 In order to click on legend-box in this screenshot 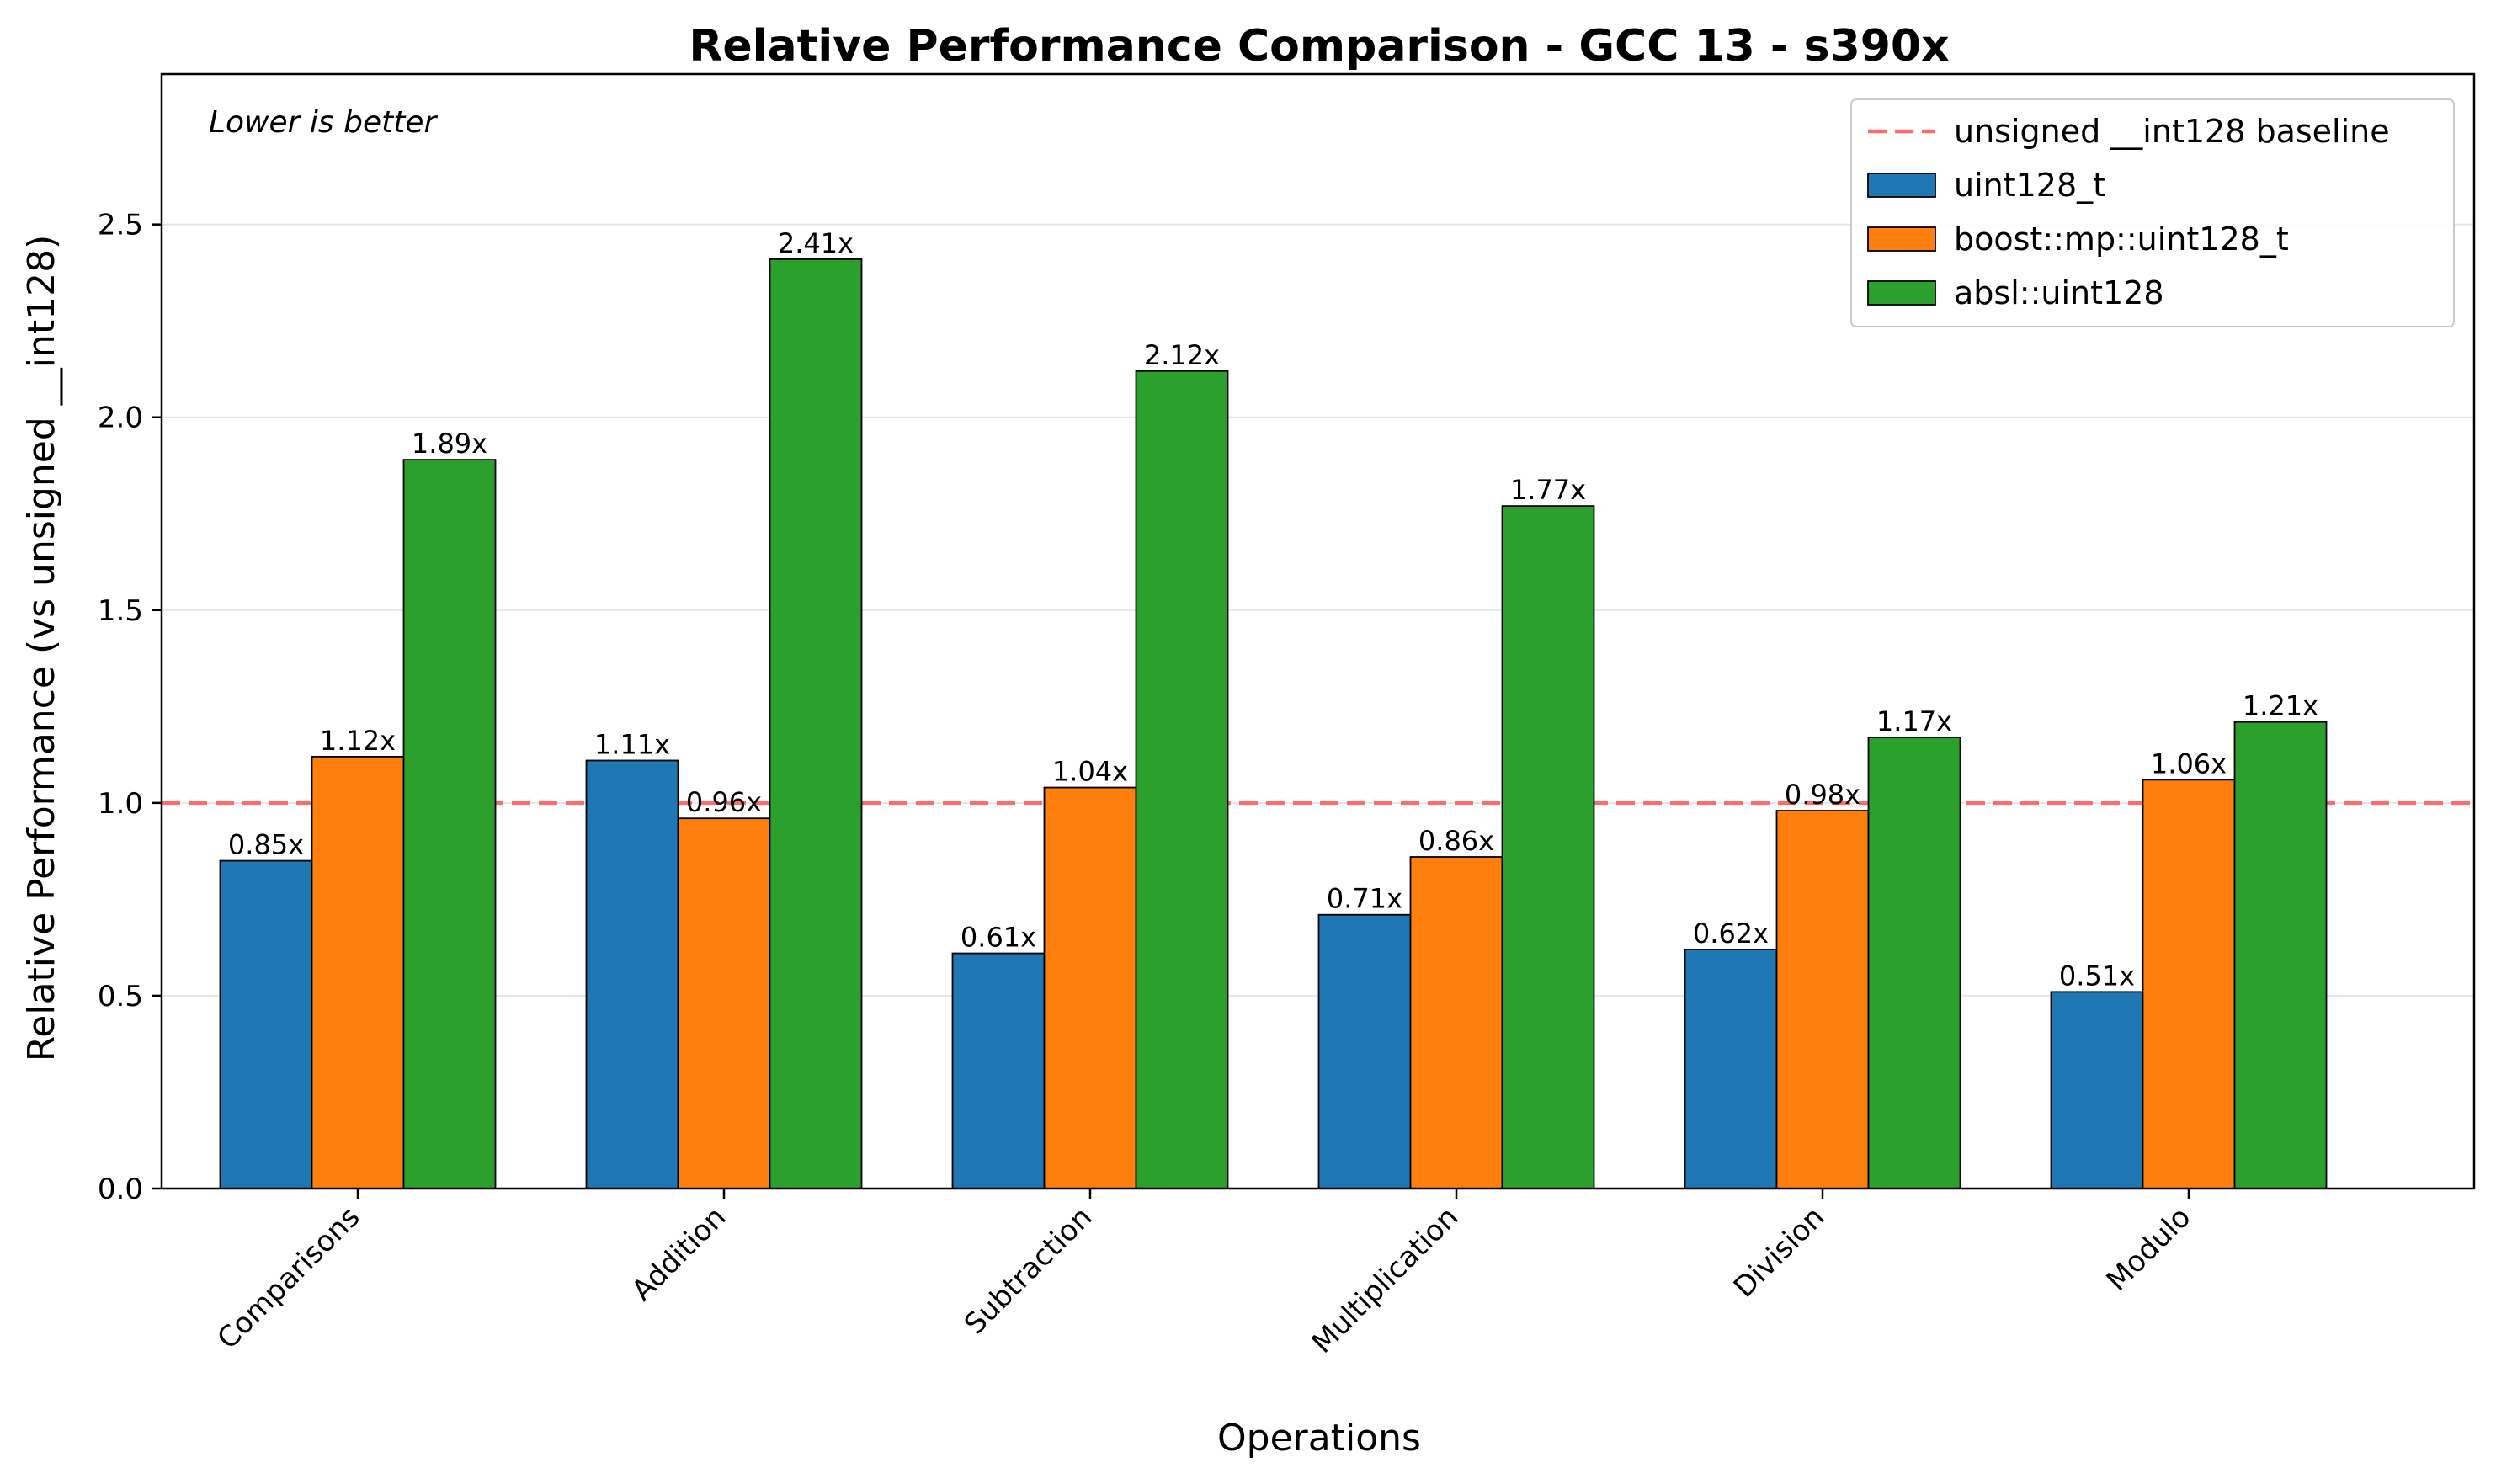, I will do `click(2152, 212)`.